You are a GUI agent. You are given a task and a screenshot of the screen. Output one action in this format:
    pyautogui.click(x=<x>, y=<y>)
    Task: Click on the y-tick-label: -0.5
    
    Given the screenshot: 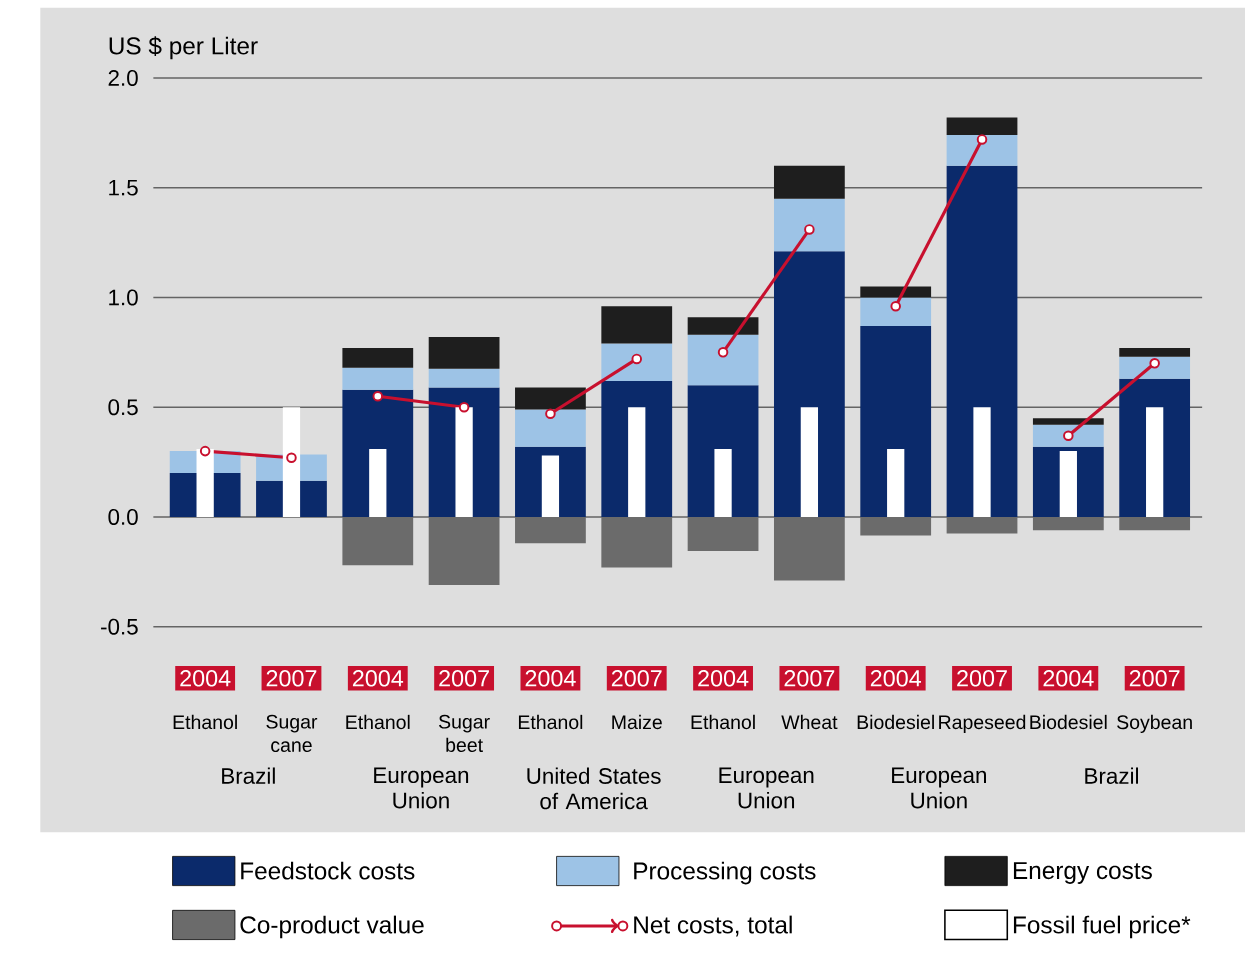 What is the action you would take?
    pyautogui.click(x=119, y=626)
    